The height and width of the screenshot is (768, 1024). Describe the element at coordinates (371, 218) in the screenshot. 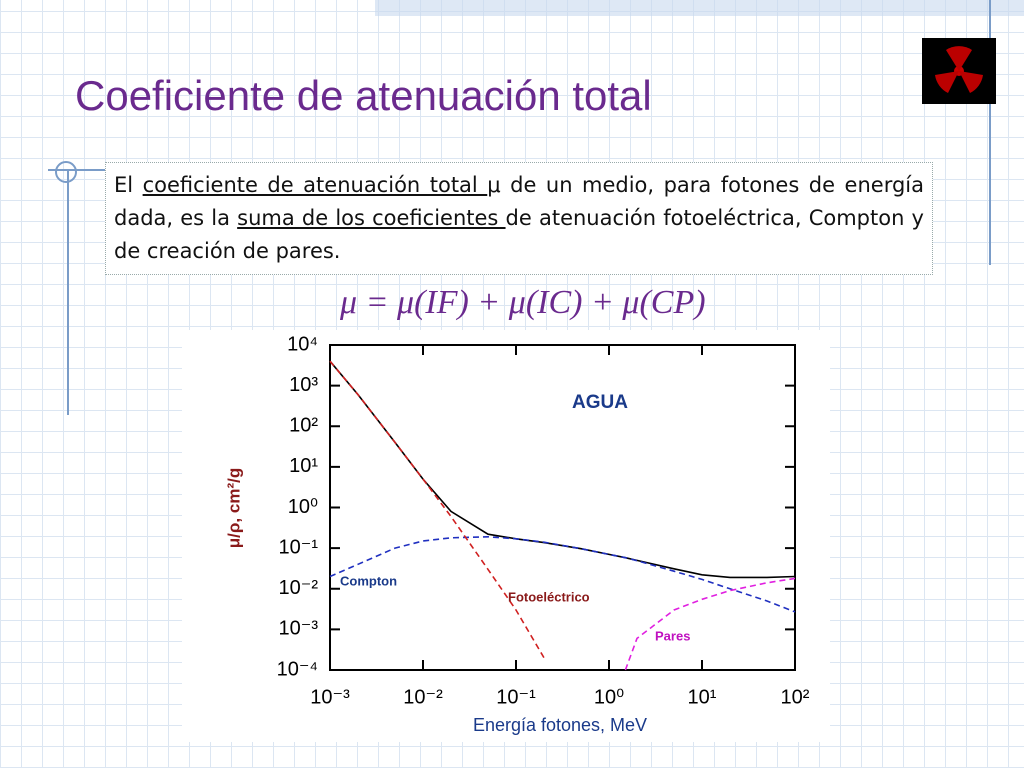

I see `underlined-text: suma de los coeficientes` at that location.